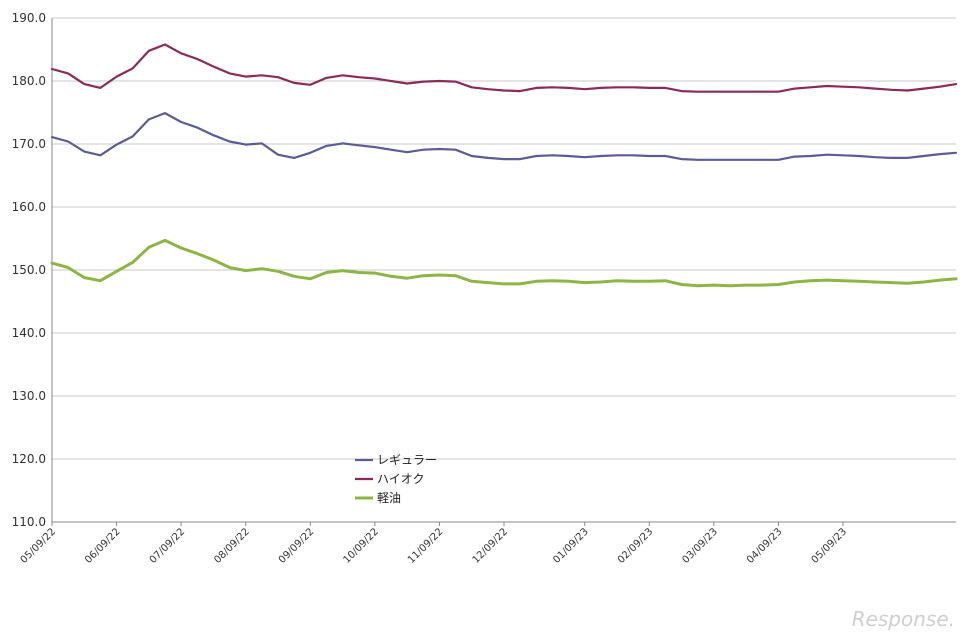 The height and width of the screenshot is (639, 968). Describe the element at coordinates (29, 18) in the screenshot. I see `y-tick-label: 190.0` at that location.